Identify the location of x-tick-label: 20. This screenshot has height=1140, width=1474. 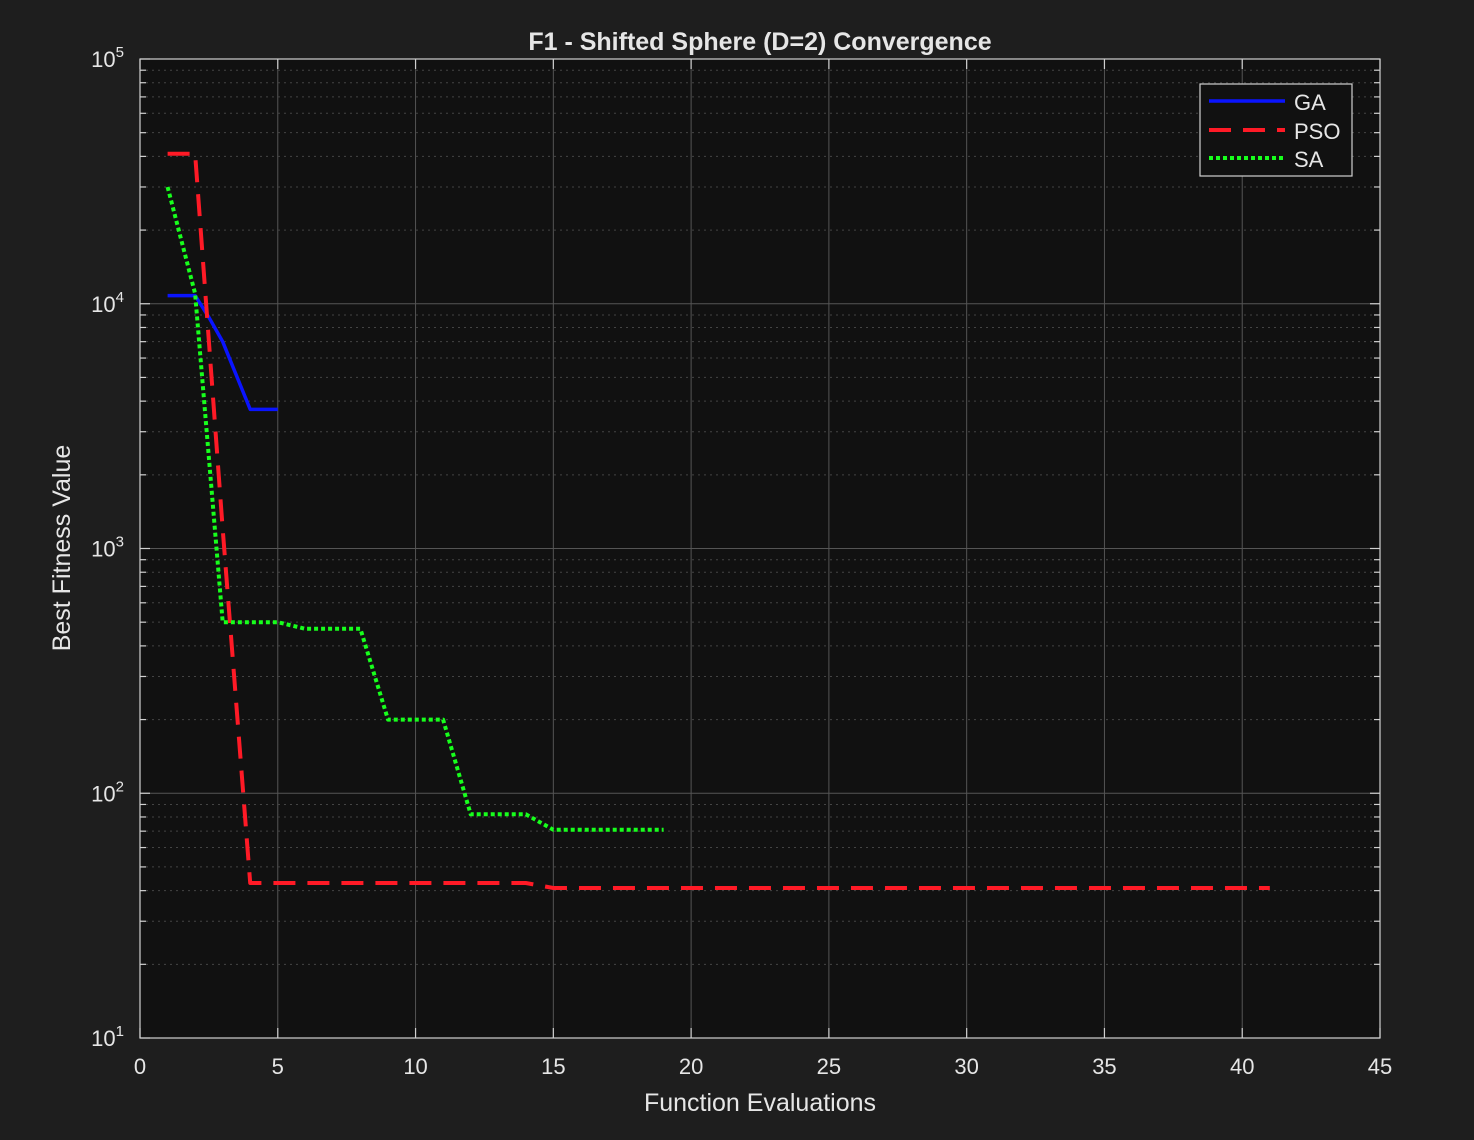
(691, 1066).